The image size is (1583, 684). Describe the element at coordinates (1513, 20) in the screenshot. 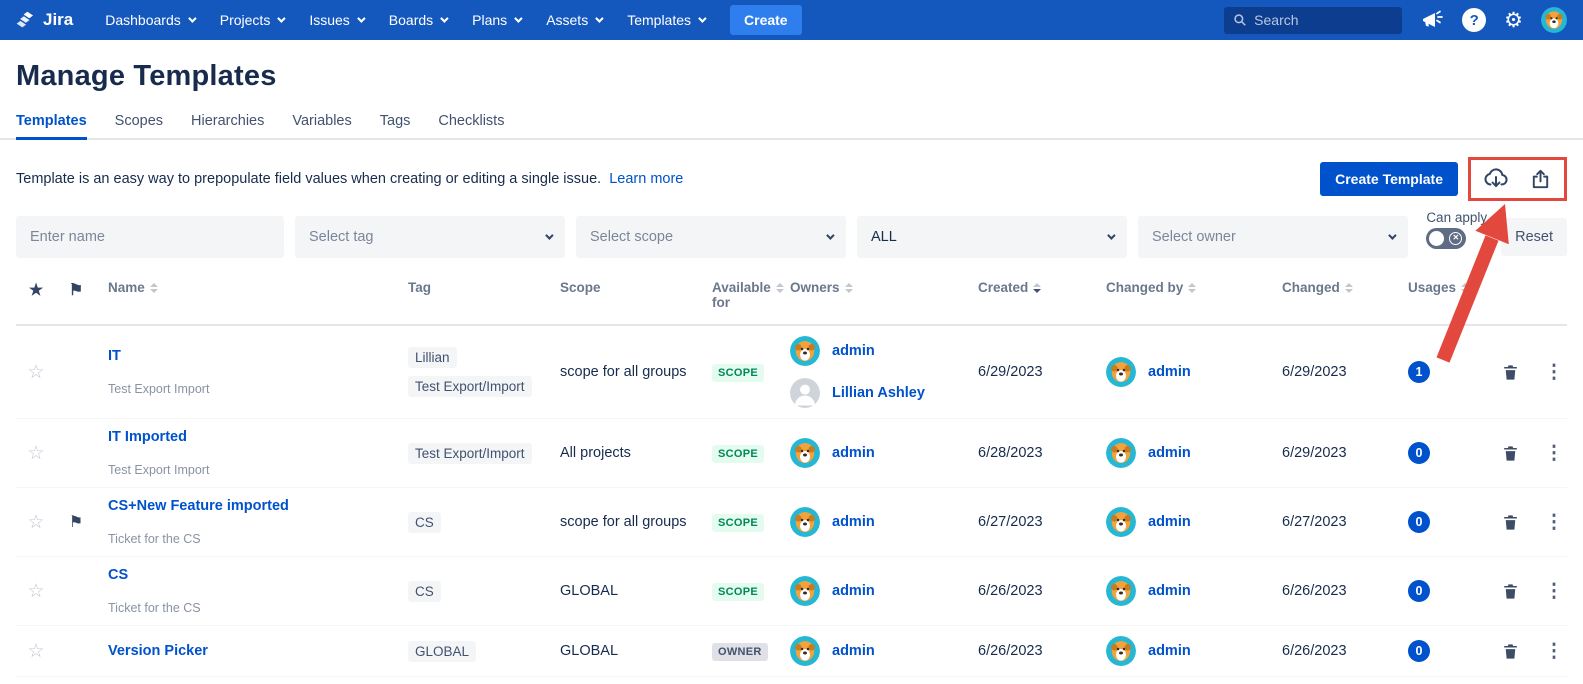

I see `settings-gear-icon: ⚙` at that location.